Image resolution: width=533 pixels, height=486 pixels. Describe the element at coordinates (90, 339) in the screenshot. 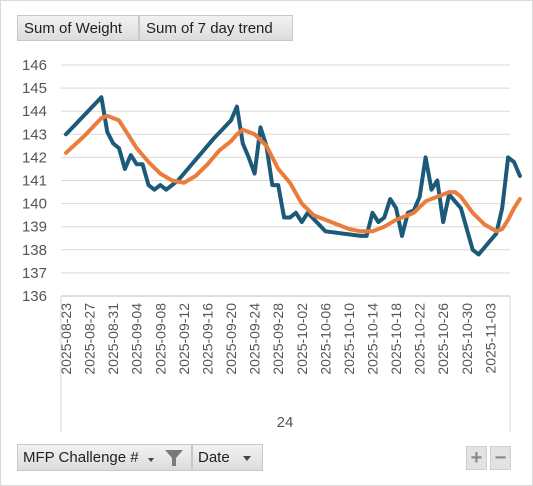

I see `x-tick-label: 2025-08-27` at that location.